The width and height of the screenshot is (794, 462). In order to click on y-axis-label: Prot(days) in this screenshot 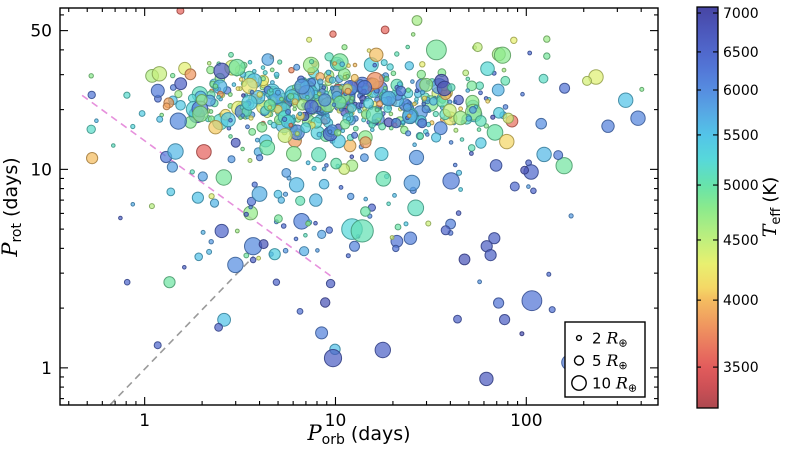, I will do `click(12, 207)`.